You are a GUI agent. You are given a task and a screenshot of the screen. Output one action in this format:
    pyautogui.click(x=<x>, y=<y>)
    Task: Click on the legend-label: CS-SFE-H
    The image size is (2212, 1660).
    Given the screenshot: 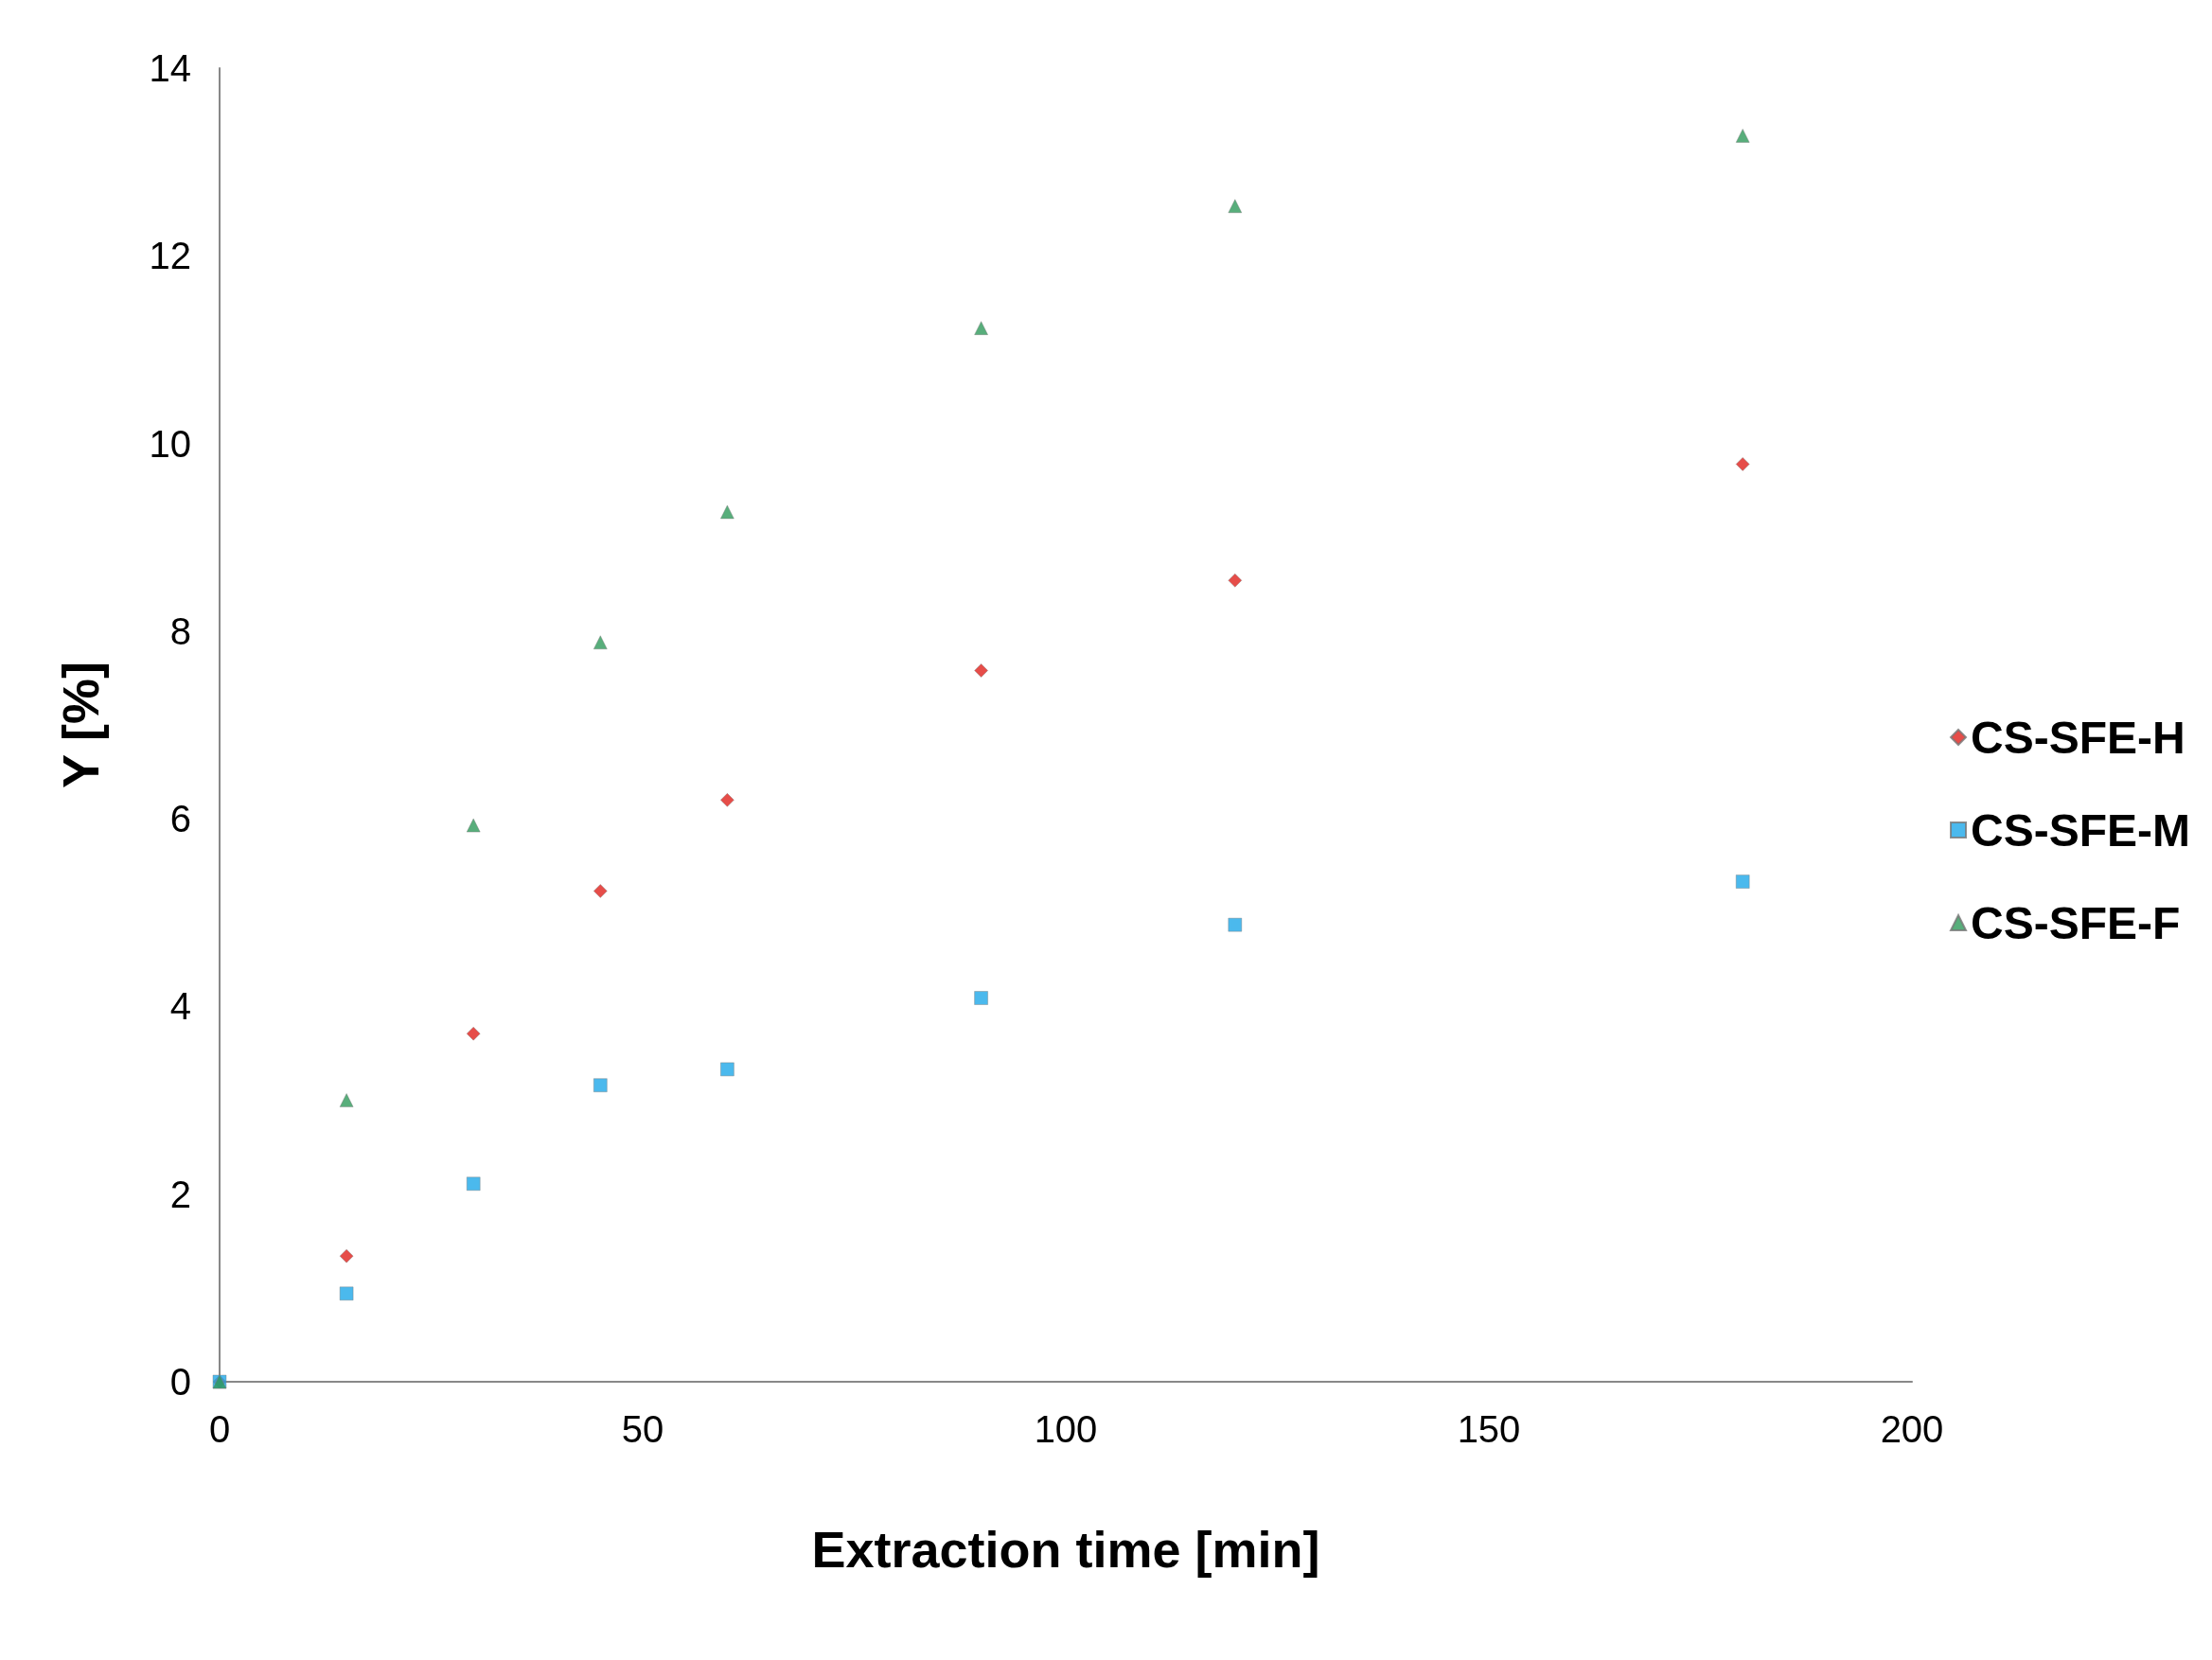 What is the action you would take?
    pyautogui.click(x=2078, y=737)
    